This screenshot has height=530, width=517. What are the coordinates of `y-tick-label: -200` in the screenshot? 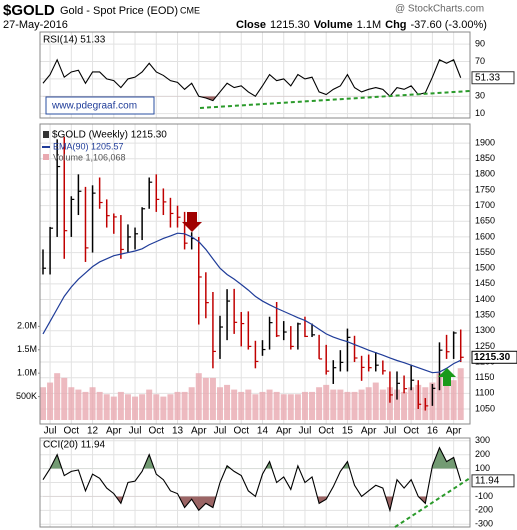 It's located at (484, 510).